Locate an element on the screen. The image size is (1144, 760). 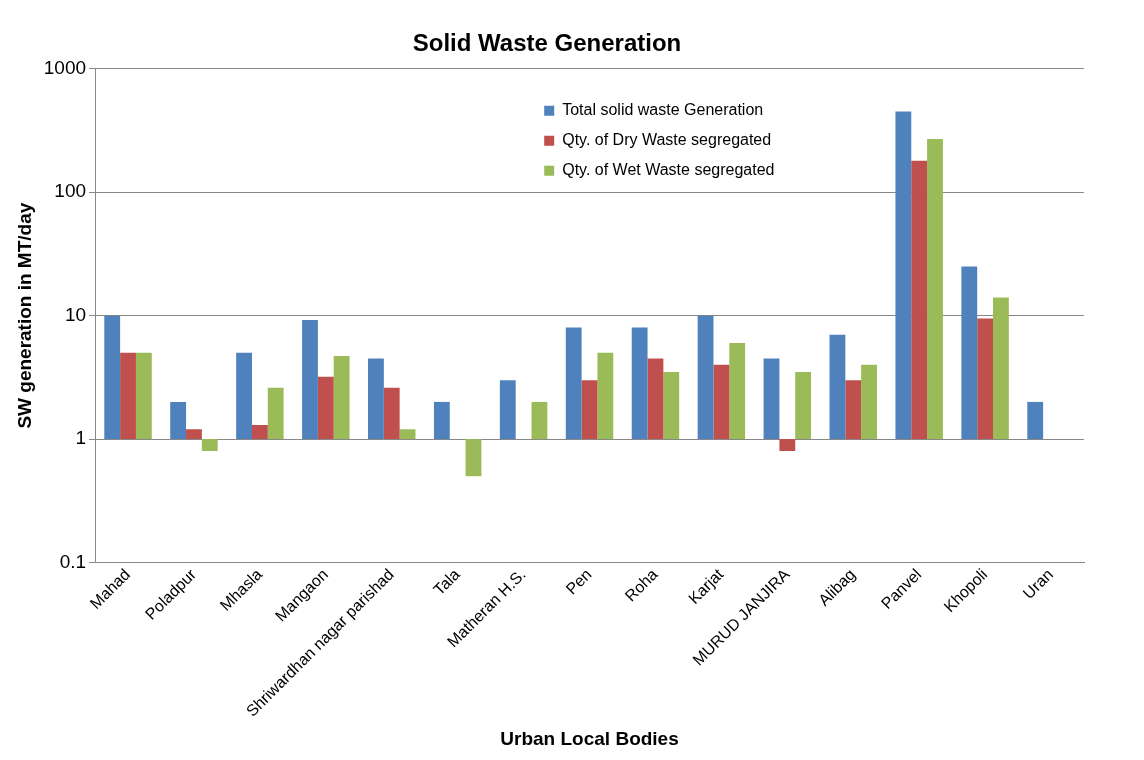
legend-label: Qty. of Dry Waste segregated is located at coordinates (667, 140).